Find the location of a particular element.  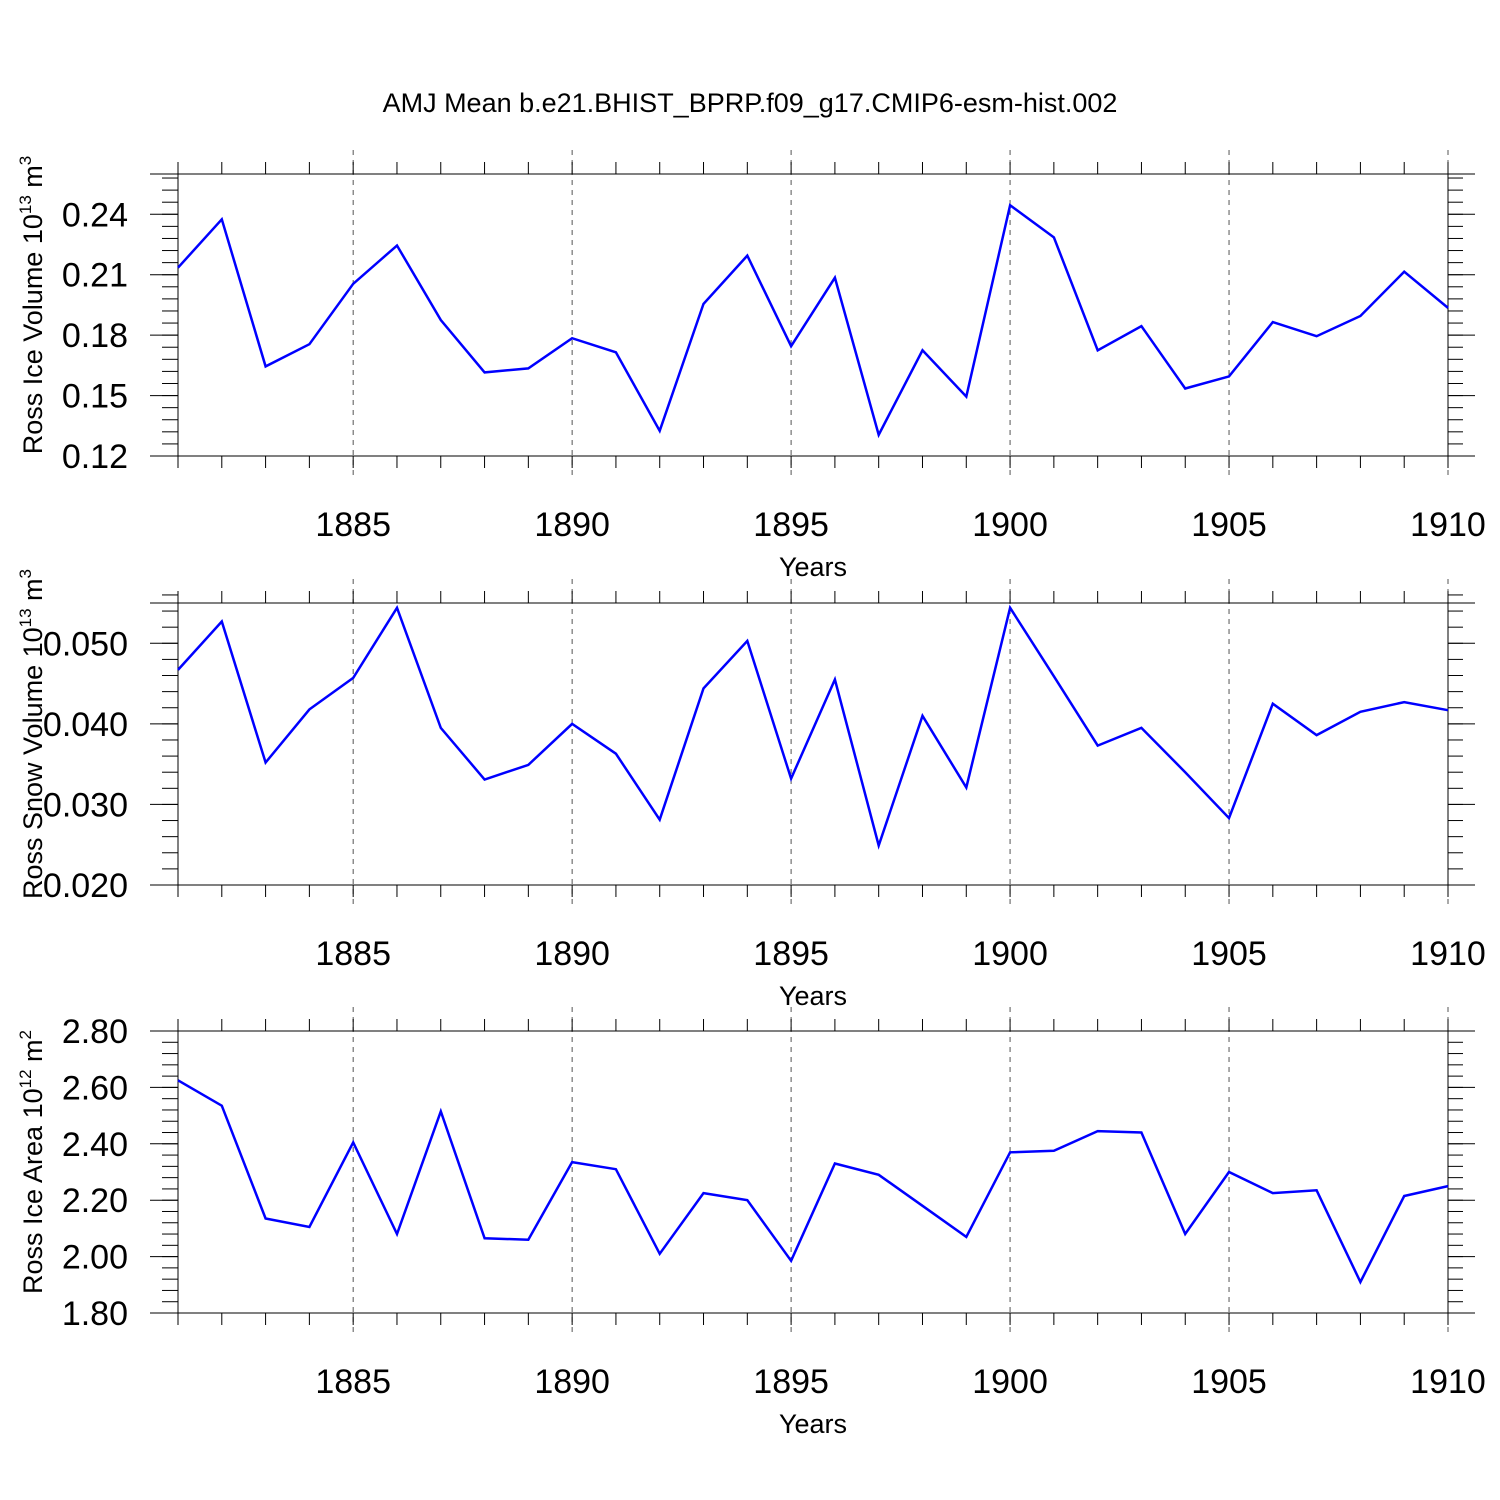

y-axis-title: Ross Snow Volume 1013 m3 is located at coordinates (32, 734).